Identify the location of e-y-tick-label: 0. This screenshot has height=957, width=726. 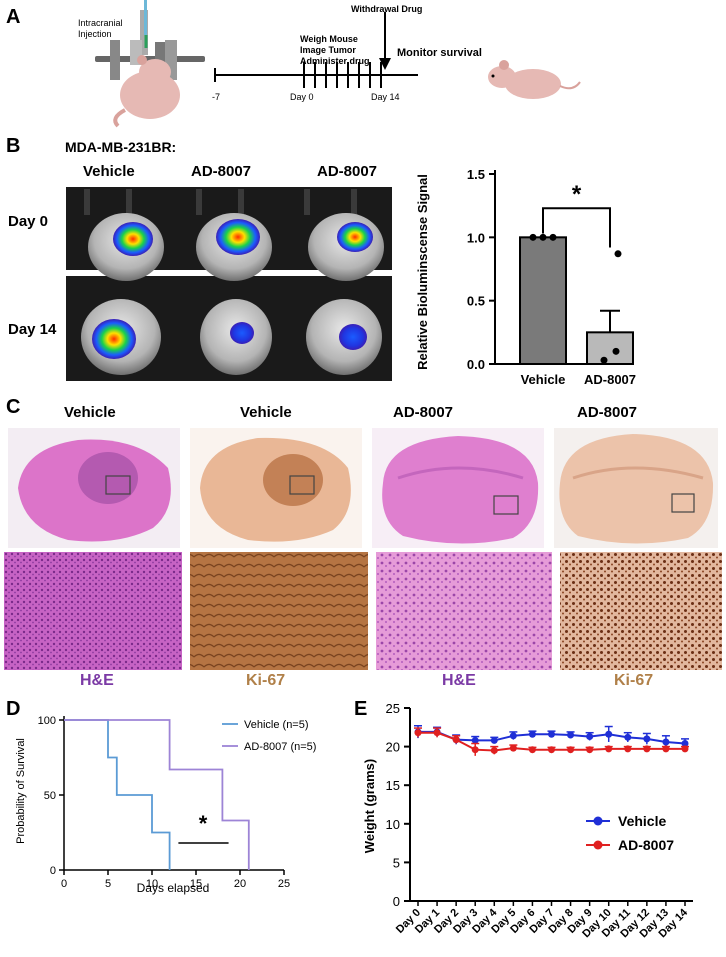
(396, 901).